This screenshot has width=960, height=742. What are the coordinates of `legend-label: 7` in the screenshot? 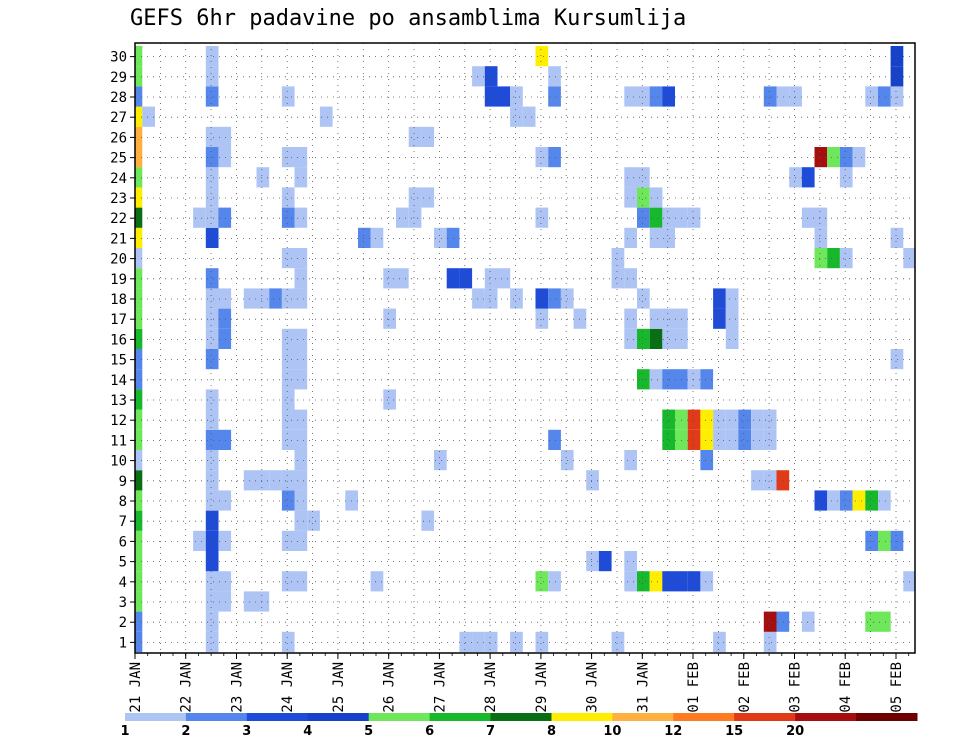 It's located at (490, 731).